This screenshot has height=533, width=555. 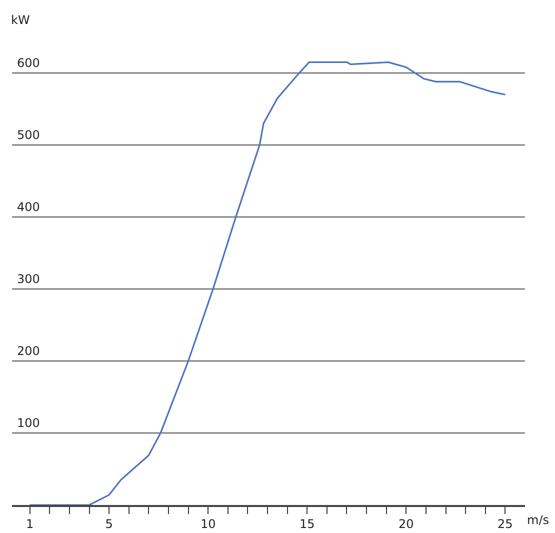 I want to click on y-tick-label: 600, so click(x=28, y=63).